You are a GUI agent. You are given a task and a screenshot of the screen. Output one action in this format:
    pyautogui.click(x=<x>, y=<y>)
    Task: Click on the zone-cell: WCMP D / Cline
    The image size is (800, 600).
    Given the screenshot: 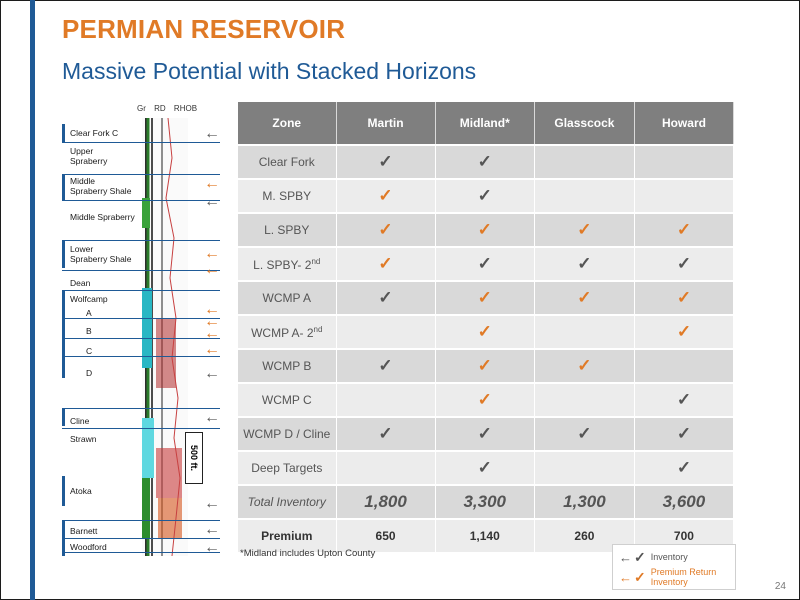 What is the action you would take?
    pyautogui.click(x=287, y=433)
    